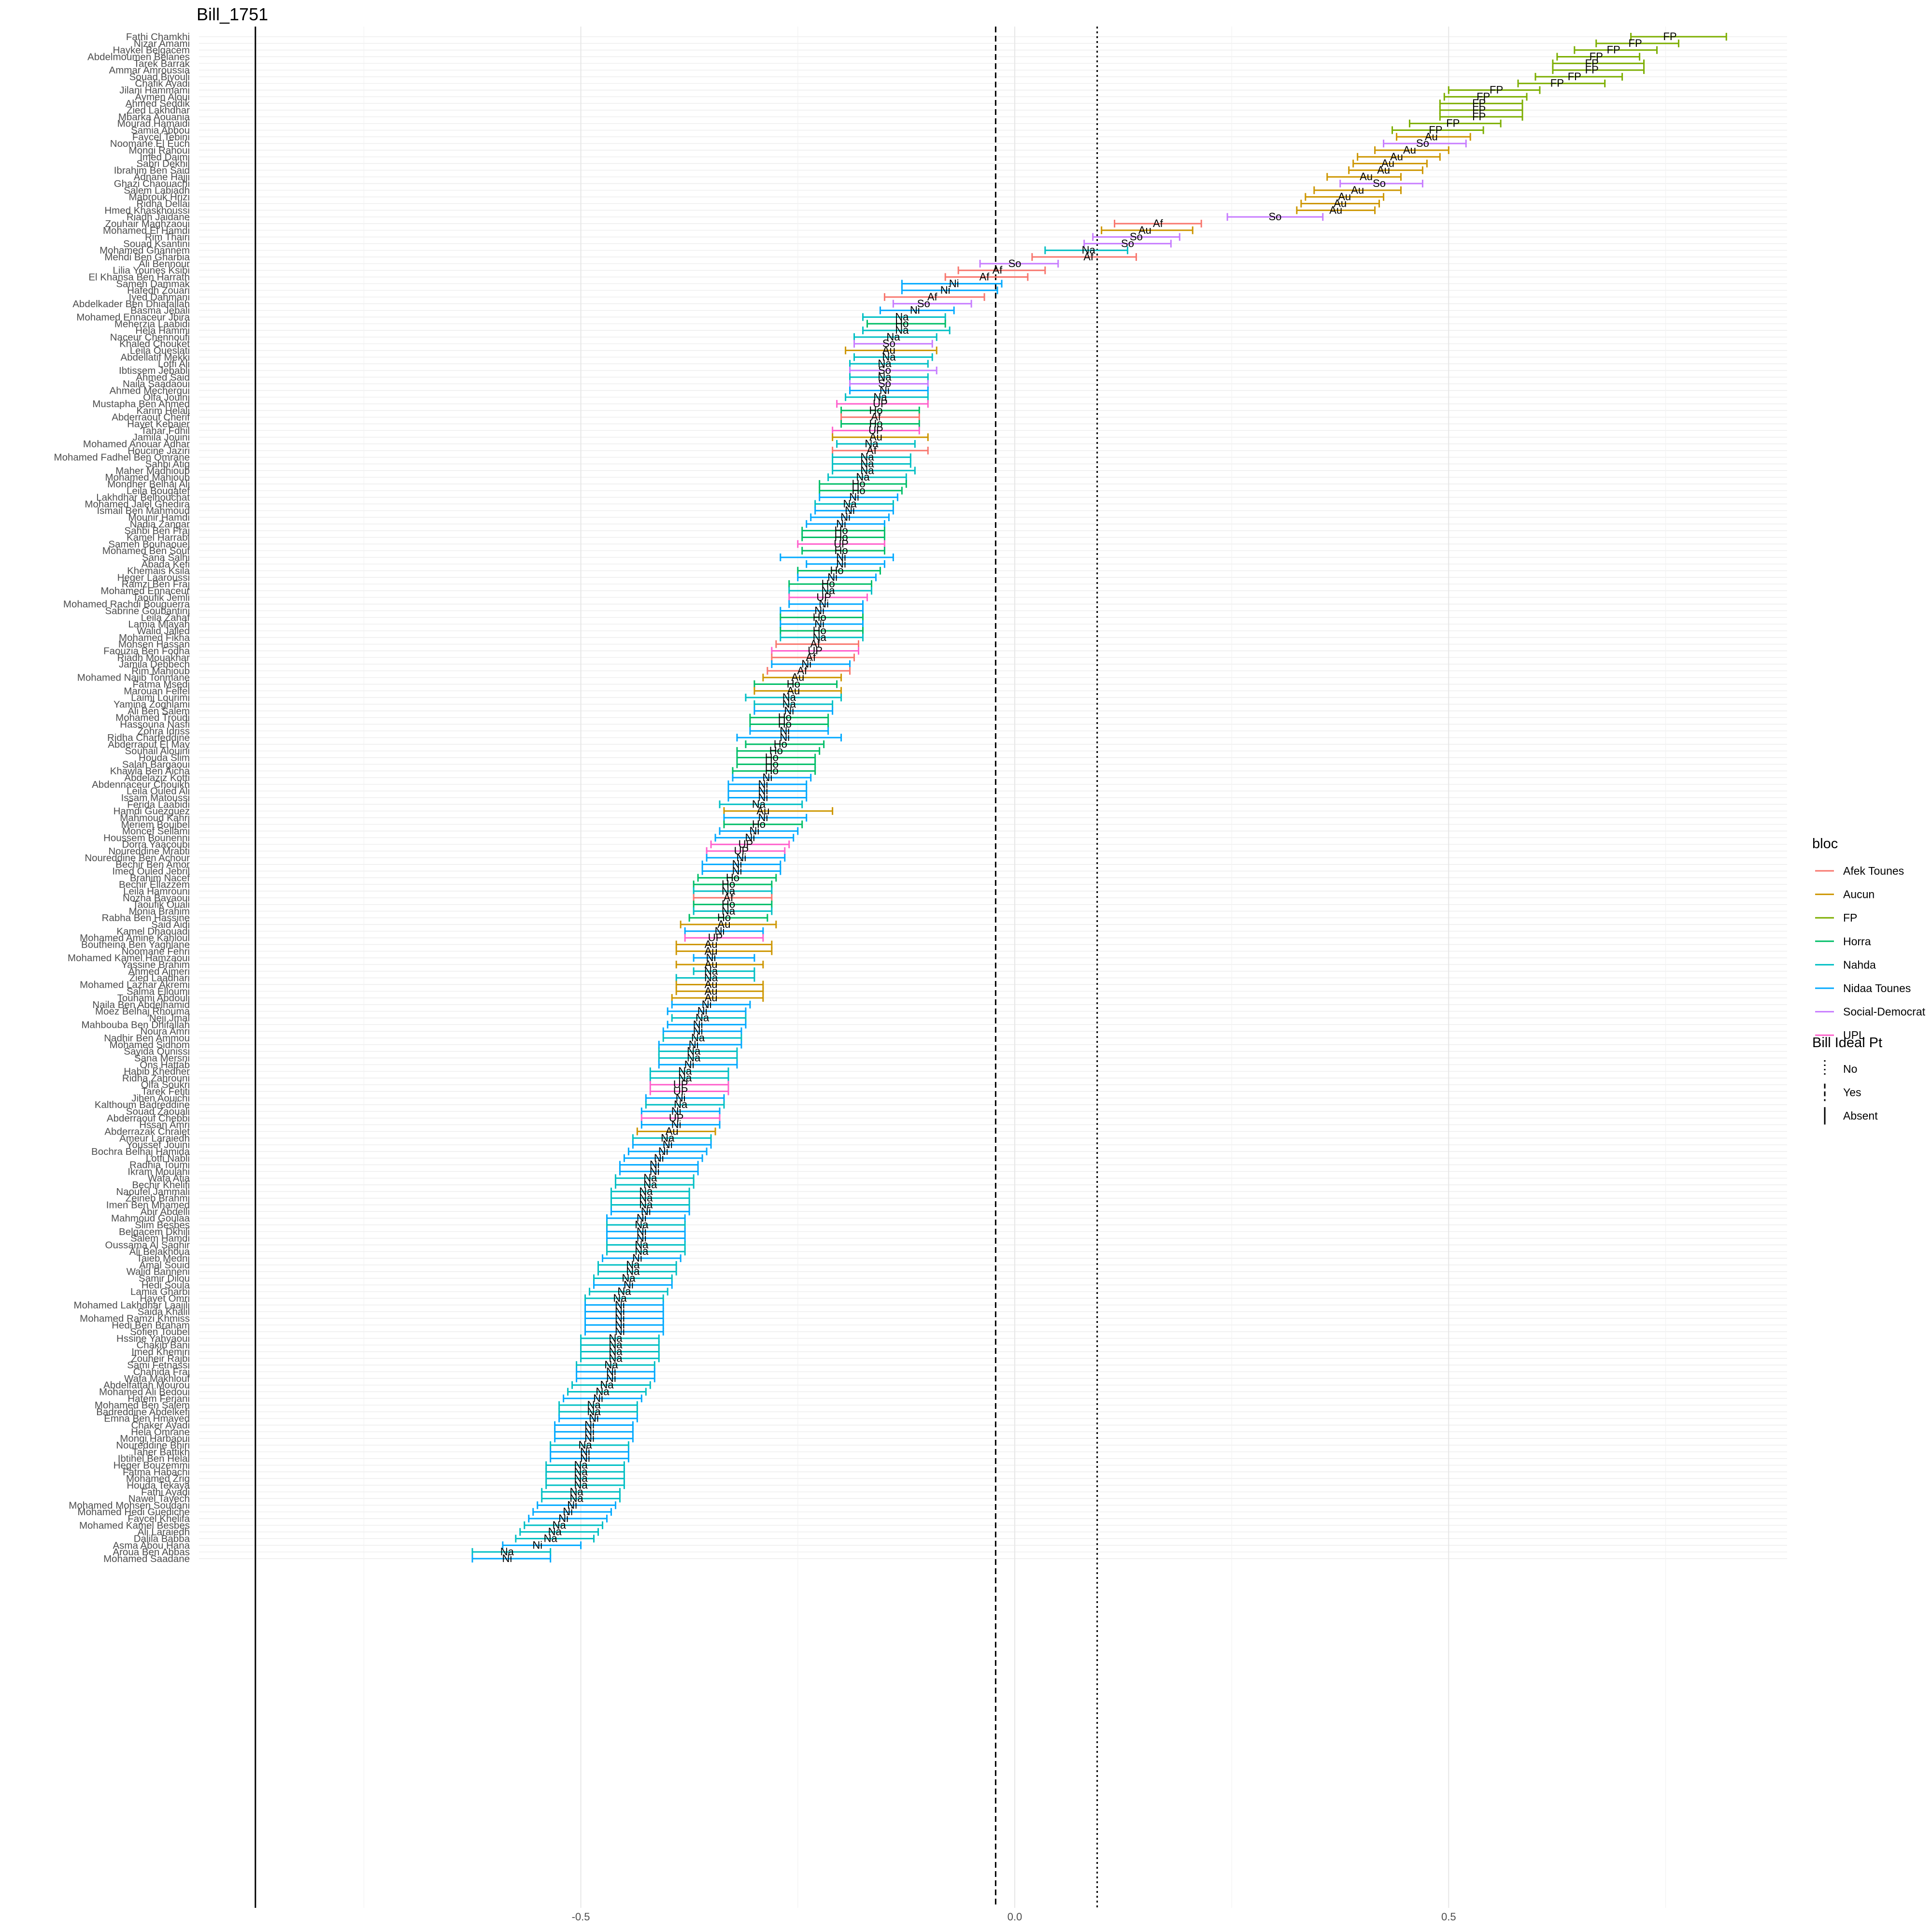 The image size is (1932, 1932). Describe the element at coordinates (1014, 1917) in the screenshot. I see `x-axis-ticks: -0.5 0.0 0.5` at that location.